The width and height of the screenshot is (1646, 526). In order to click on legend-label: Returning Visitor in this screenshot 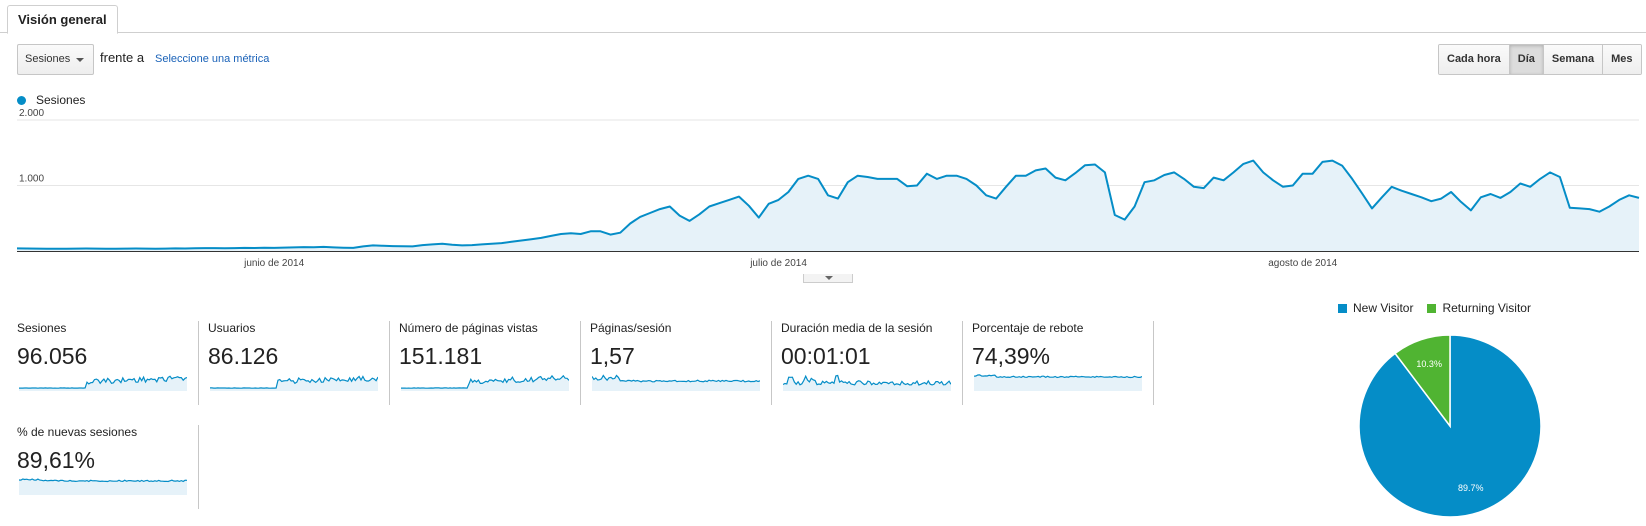, I will do `click(1486, 308)`.